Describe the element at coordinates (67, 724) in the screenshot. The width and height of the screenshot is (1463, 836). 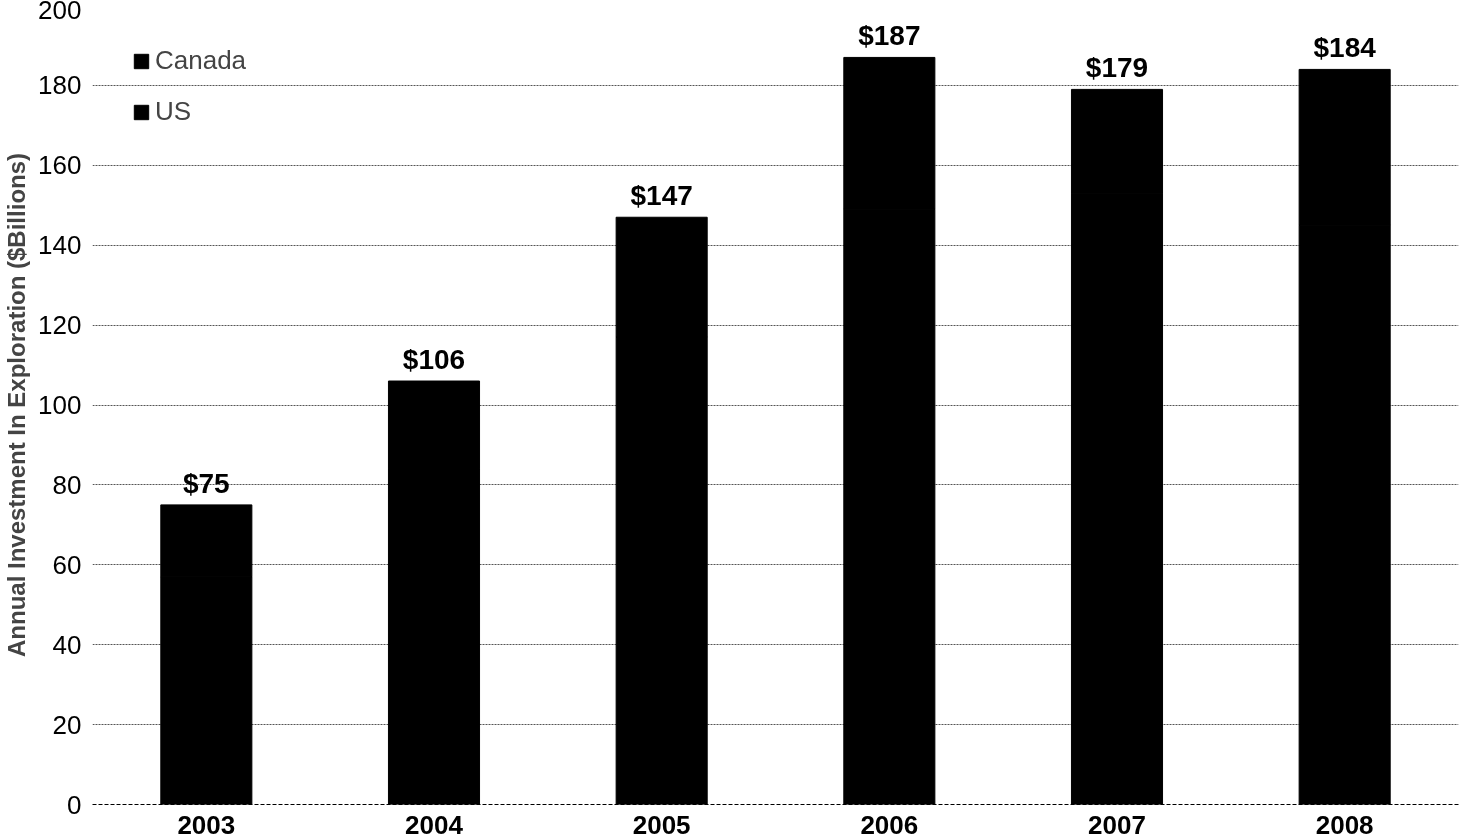
I see `y-tick-label: 20` at that location.